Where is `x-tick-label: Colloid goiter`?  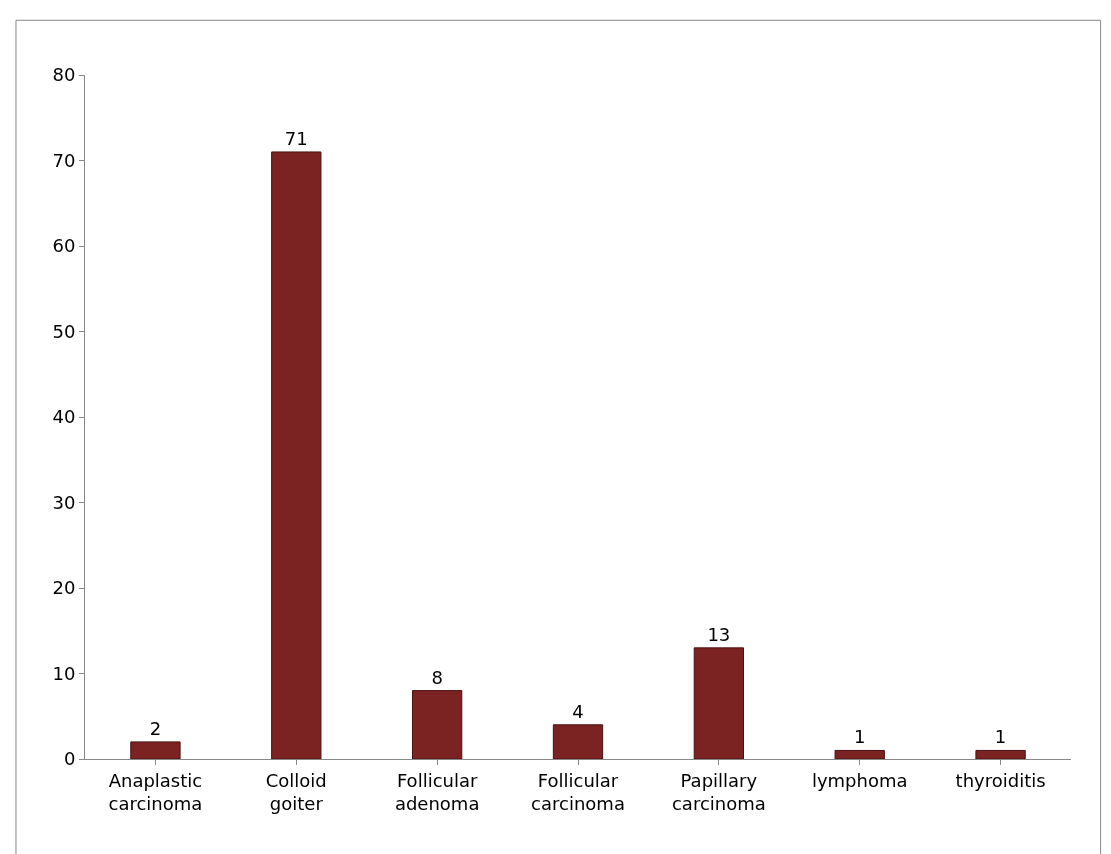 x-tick-label: Colloid goiter is located at coordinates (296, 791).